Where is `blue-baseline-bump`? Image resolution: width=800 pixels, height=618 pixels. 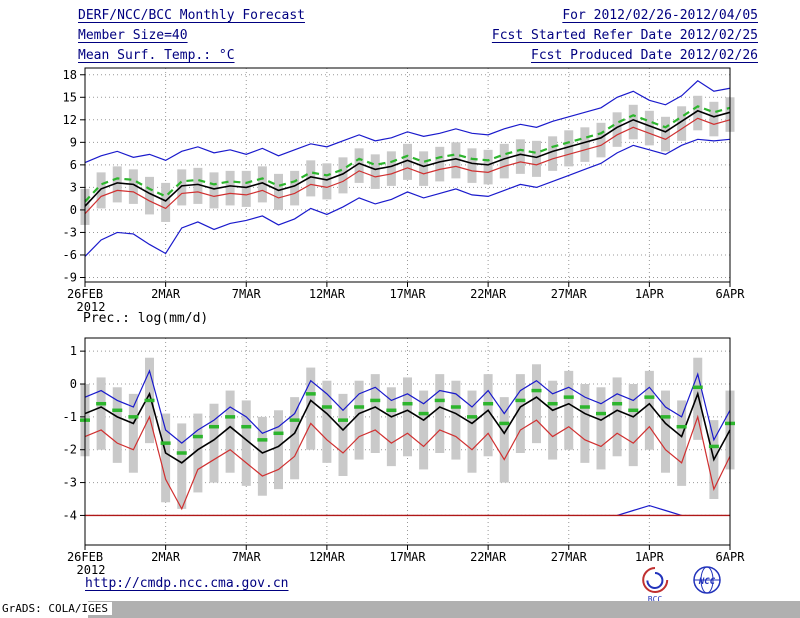 blue-baseline-bump is located at coordinates (649, 510).